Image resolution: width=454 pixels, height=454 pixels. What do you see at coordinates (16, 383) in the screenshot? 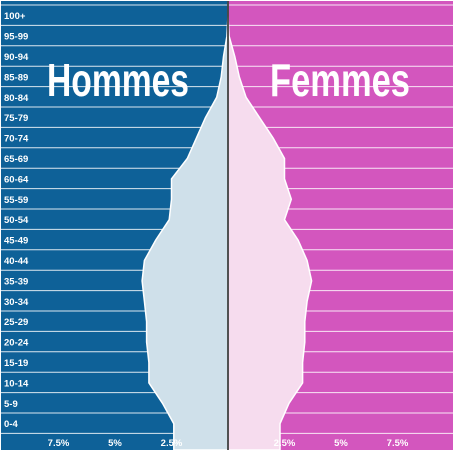
I see `age-label: 10-14` at bounding box center [16, 383].